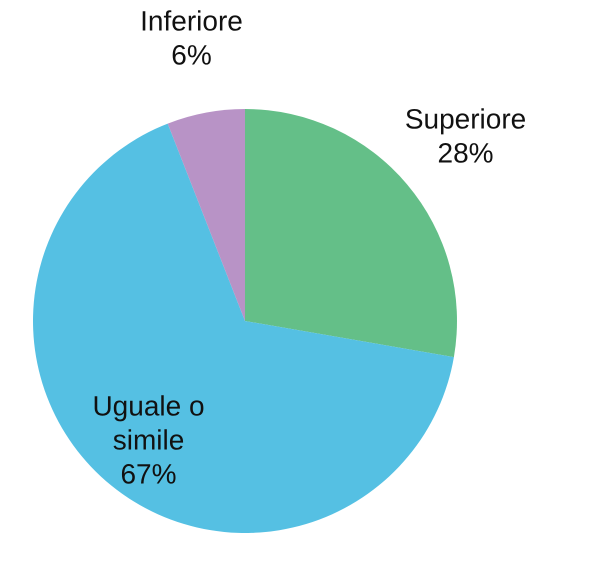 The width and height of the screenshot is (591, 562). What do you see at coordinates (466, 152) in the screenshot?
I see `data-label: 28%` at bounding box center [466, 152].